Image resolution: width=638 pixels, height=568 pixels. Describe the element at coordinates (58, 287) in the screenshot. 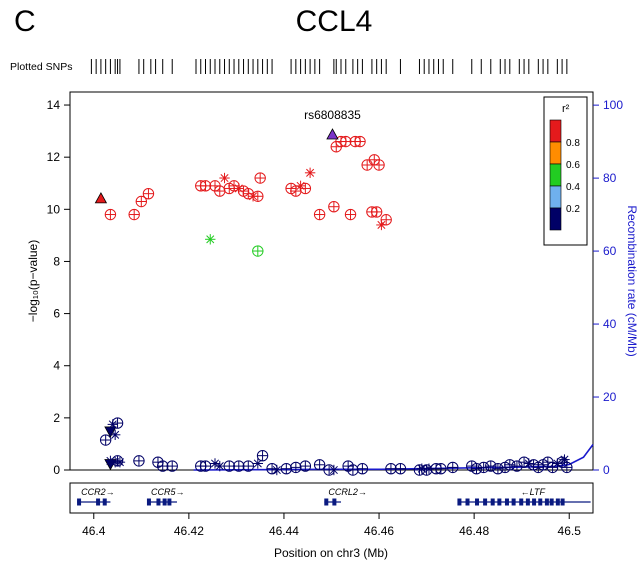

I see `y-axis-left: 0 2 4 6 8 10 12 14` at that location.